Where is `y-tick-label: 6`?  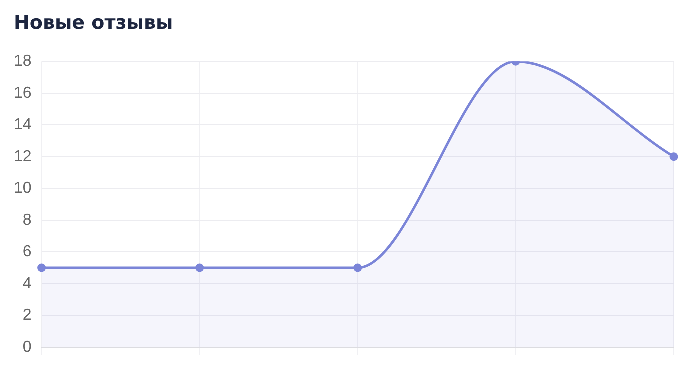 y-tick-label: 6 is located at coordinates (27, 252).